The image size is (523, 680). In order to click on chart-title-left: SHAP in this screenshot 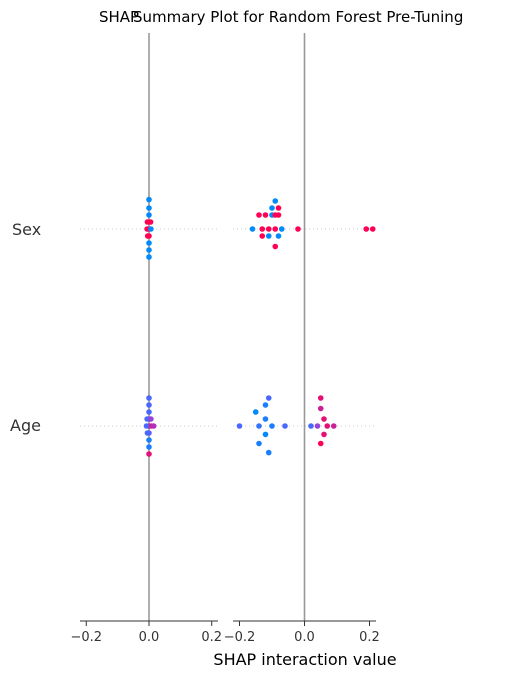, I will do `click(119, 17)`.